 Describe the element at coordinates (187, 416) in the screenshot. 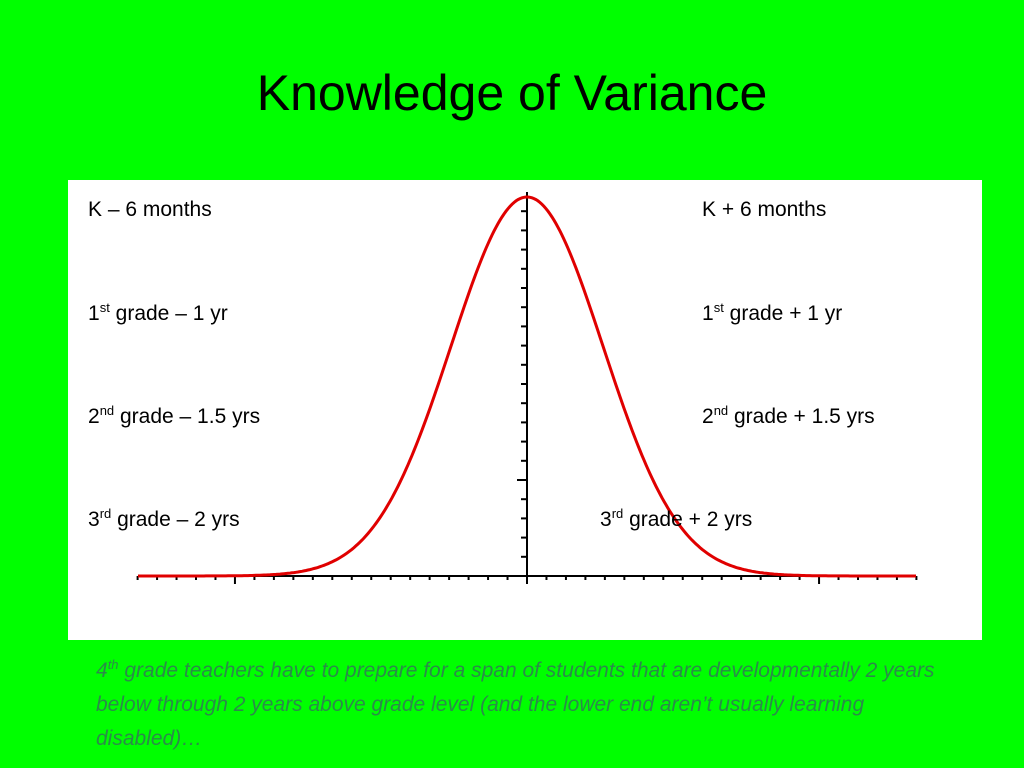

I see `label-text: grade – 1.5 yrs` at that location.